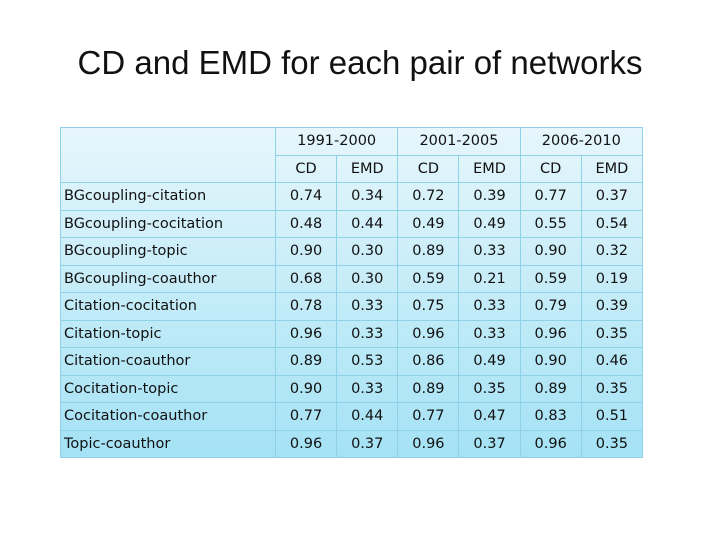  Describe the element at coordinates (581, 141) in the screenshot. I see `group-header: 2006-2010` at that location.